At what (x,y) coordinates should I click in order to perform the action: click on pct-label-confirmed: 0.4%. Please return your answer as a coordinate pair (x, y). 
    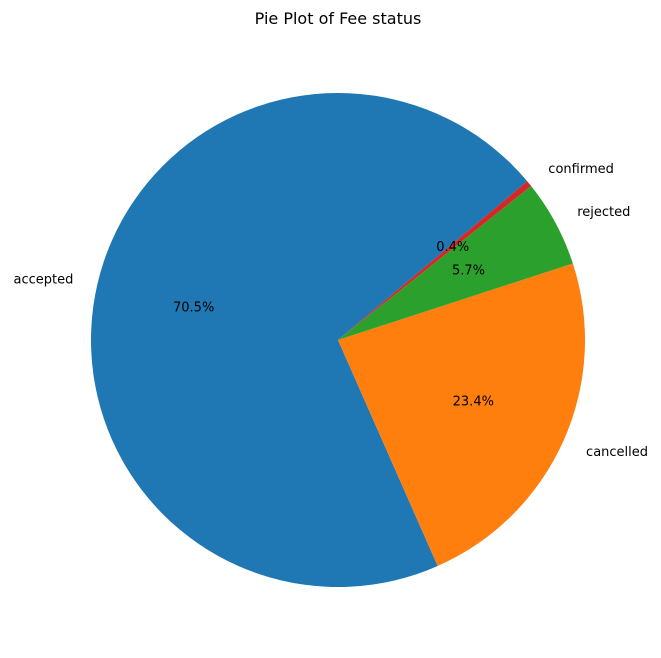
    Looking at the image, I should click on (452, 247).